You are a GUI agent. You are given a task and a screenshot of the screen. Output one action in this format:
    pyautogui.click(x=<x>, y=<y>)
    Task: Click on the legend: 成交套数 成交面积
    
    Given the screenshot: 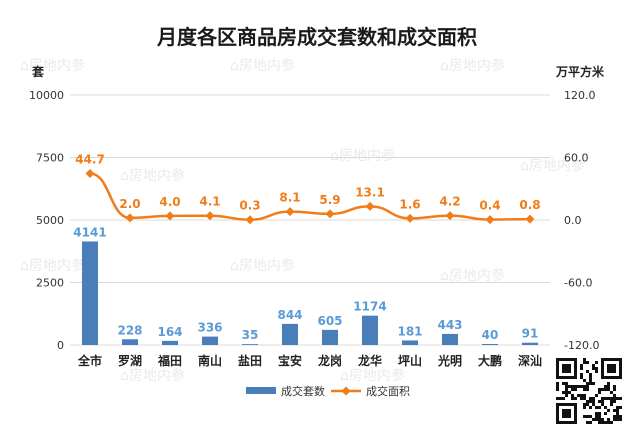 What is the action you would take?
    pyautogui.click(x=328, y=391)
    